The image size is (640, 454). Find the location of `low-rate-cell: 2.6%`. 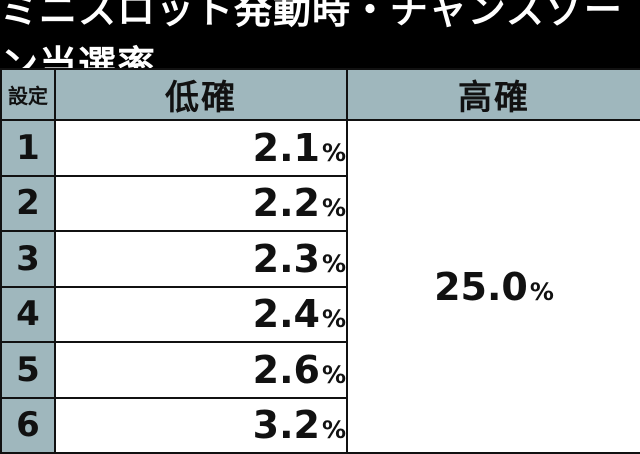

low-rate-cell: 2.6% is located at coordinates (201, 370).